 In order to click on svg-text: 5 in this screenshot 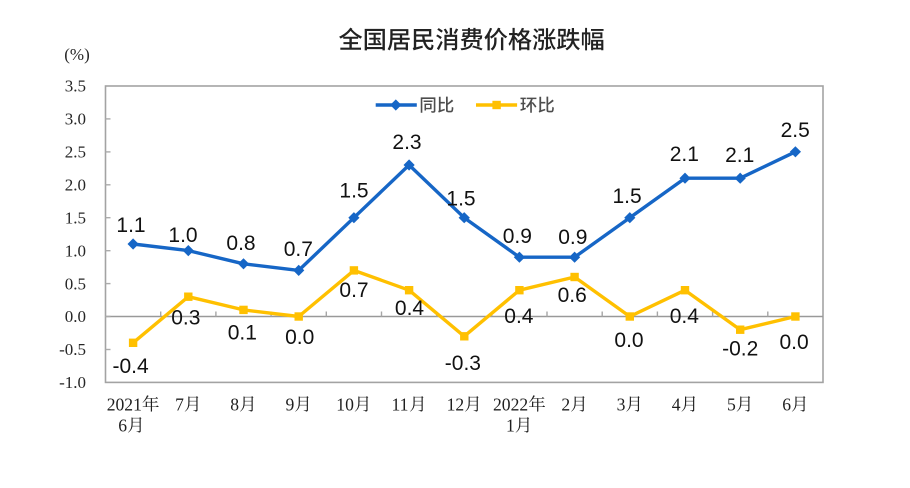, I will do `click(731, 404)`.